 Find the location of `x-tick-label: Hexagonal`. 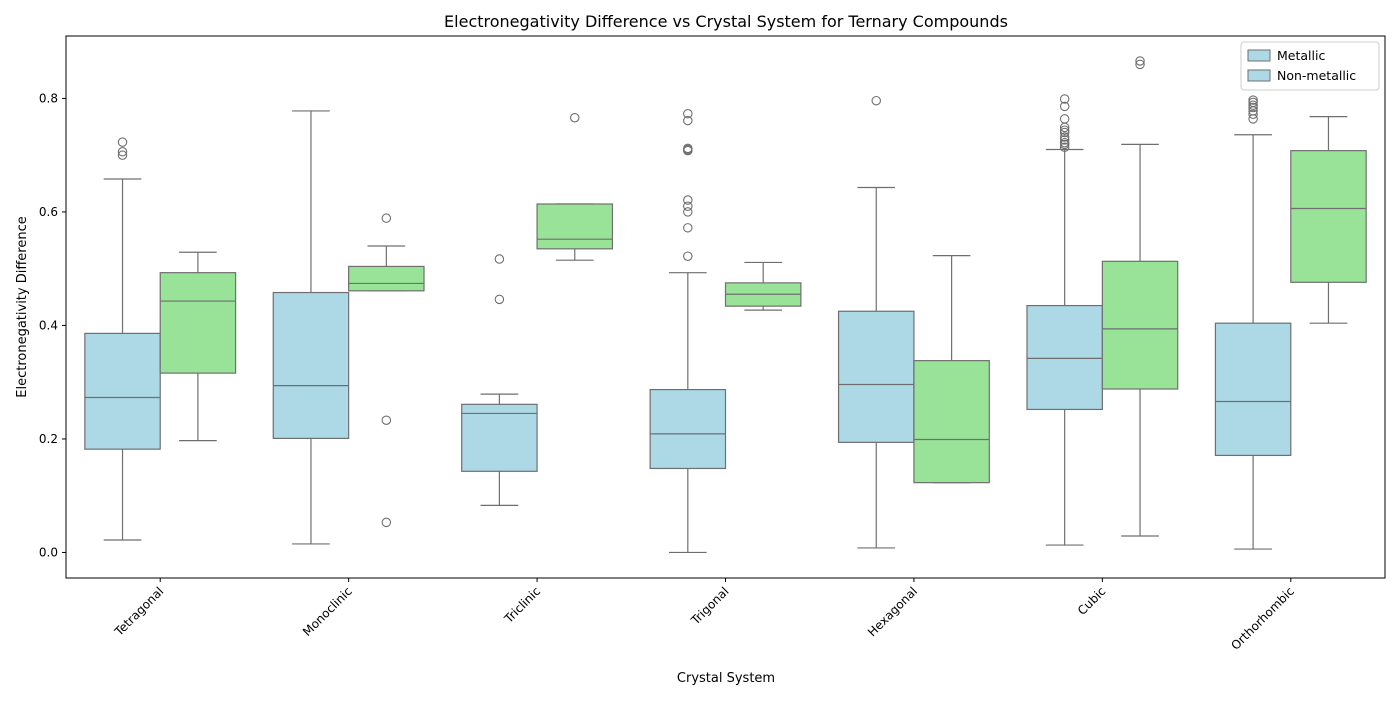

x-tick-label: Hexagonal is located at coordinates (892, 611).